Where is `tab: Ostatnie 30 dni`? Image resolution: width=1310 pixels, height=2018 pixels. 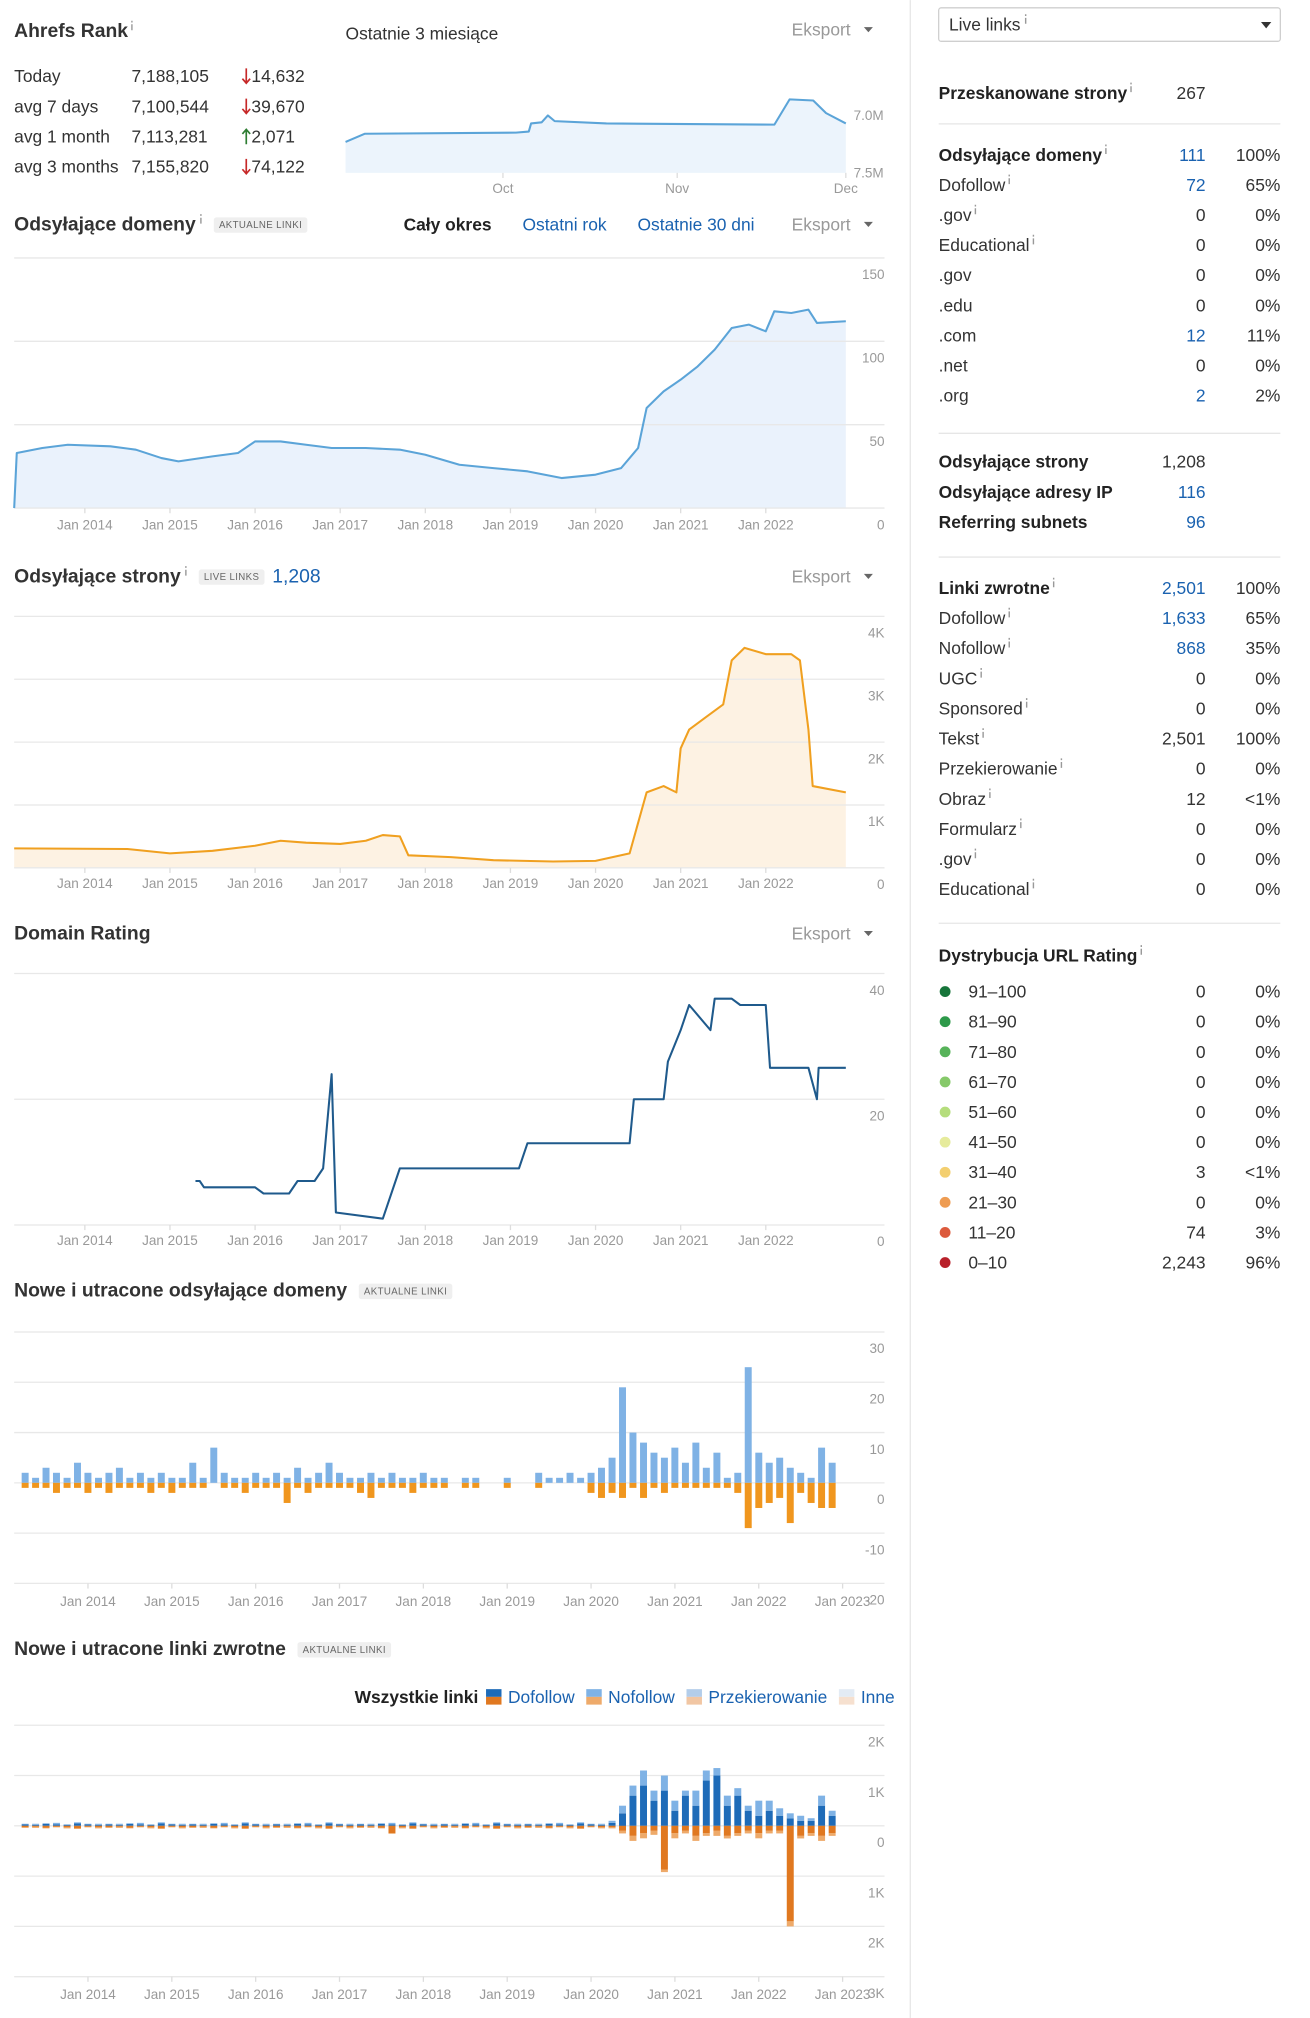
tab: Ostatnie 30 dni is located at coordinates (696, 224).